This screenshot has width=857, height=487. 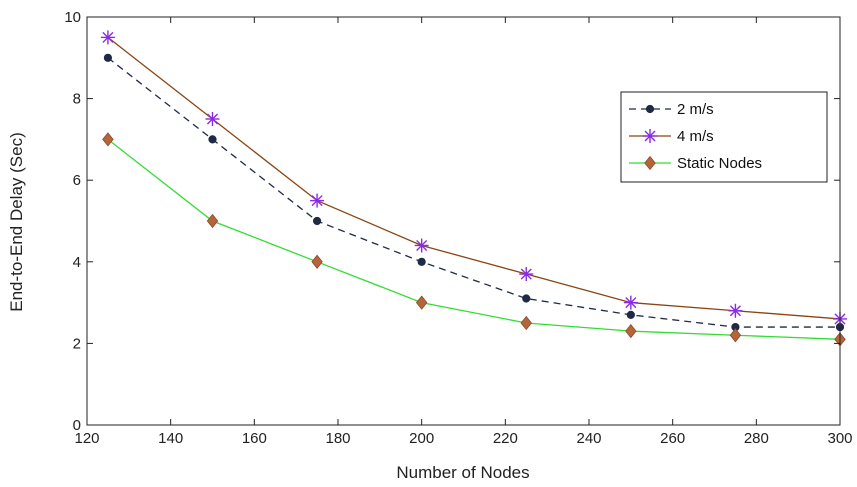 What do you see at coordinates (839, 438) in the screenshot?
I see `x-tick-label-9: 300` at bounding box center [839, 438].